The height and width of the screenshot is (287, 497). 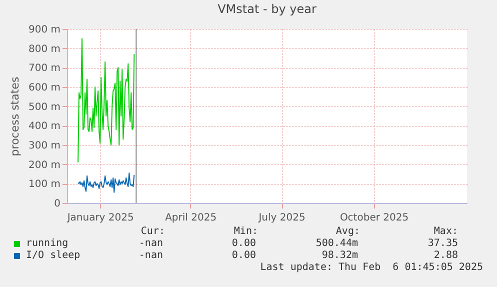 What do you see at coordinates (53, 255) in the screenshot?
I see `legend-label: I/O sleep` at bounding box center [53, 255].